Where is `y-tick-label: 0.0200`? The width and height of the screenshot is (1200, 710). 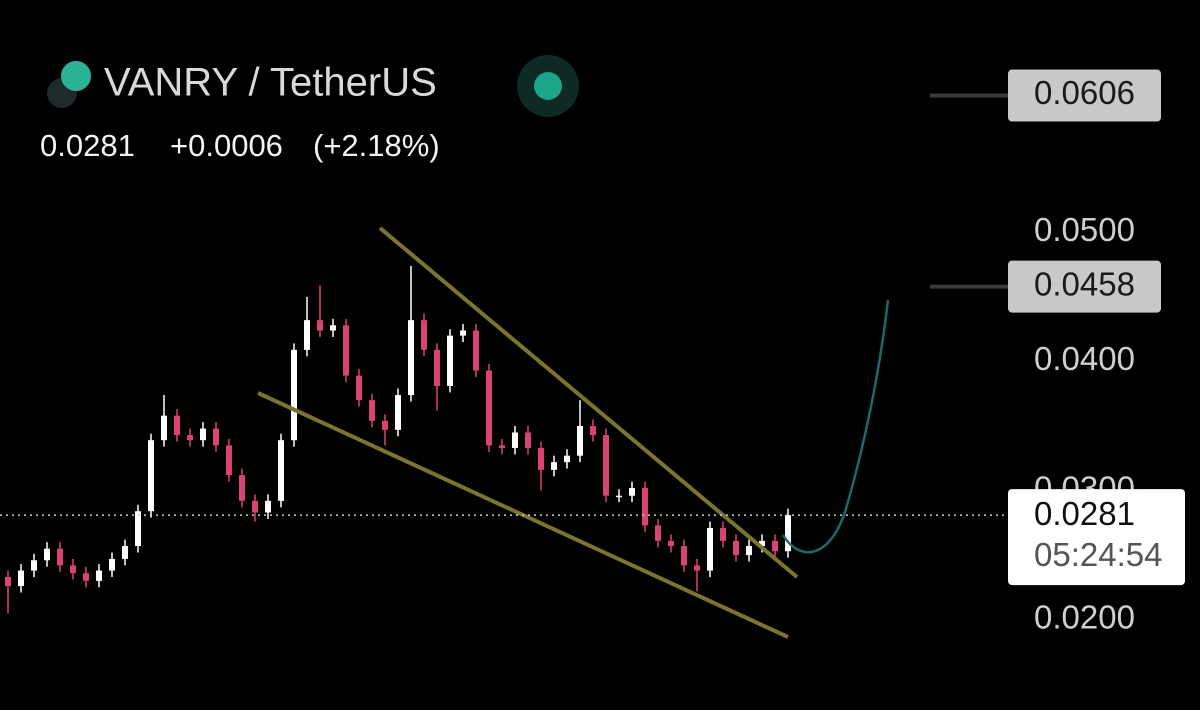
y-tick-label: 0.0200 is located at coordinates (1084, 616).